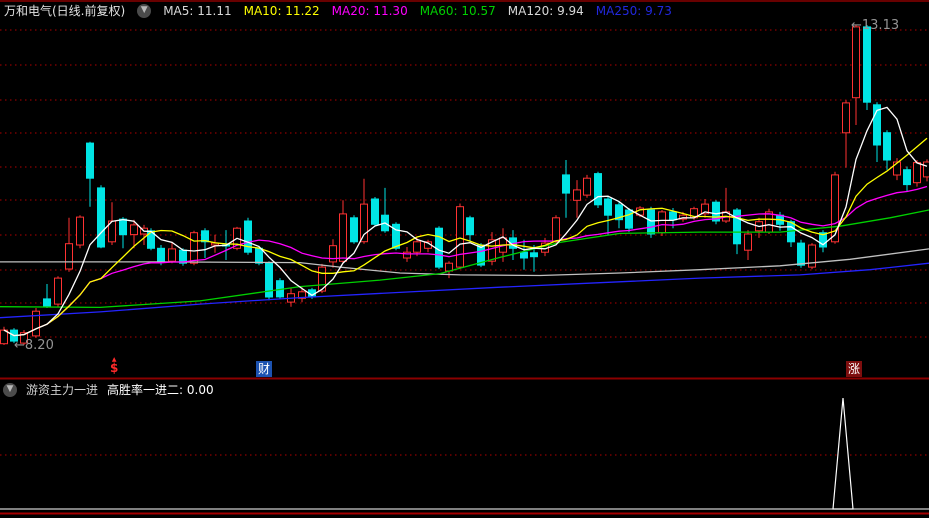 The image size is (929, 518). I want to click on ma60-label: MA60: 10.57, so click(457, 10).